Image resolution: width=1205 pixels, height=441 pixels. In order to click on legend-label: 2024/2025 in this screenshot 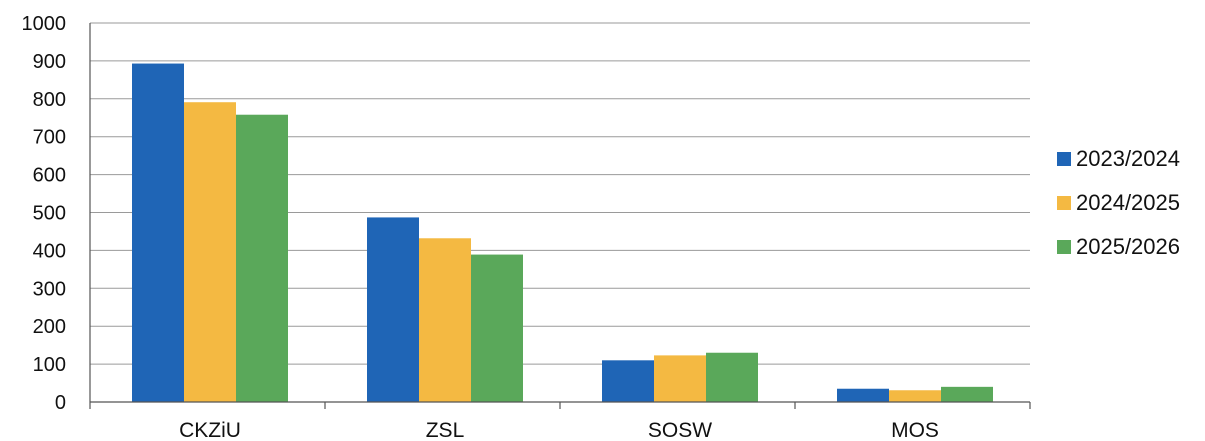, I will do `click(1128, 202)`.